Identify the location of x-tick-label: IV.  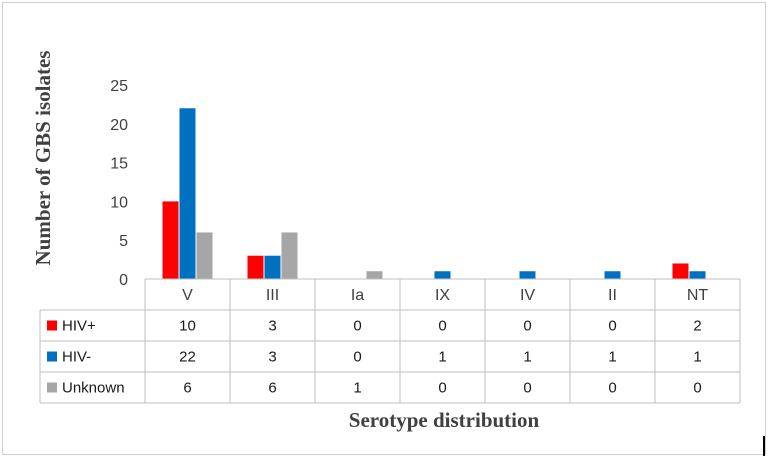
(527, 295).